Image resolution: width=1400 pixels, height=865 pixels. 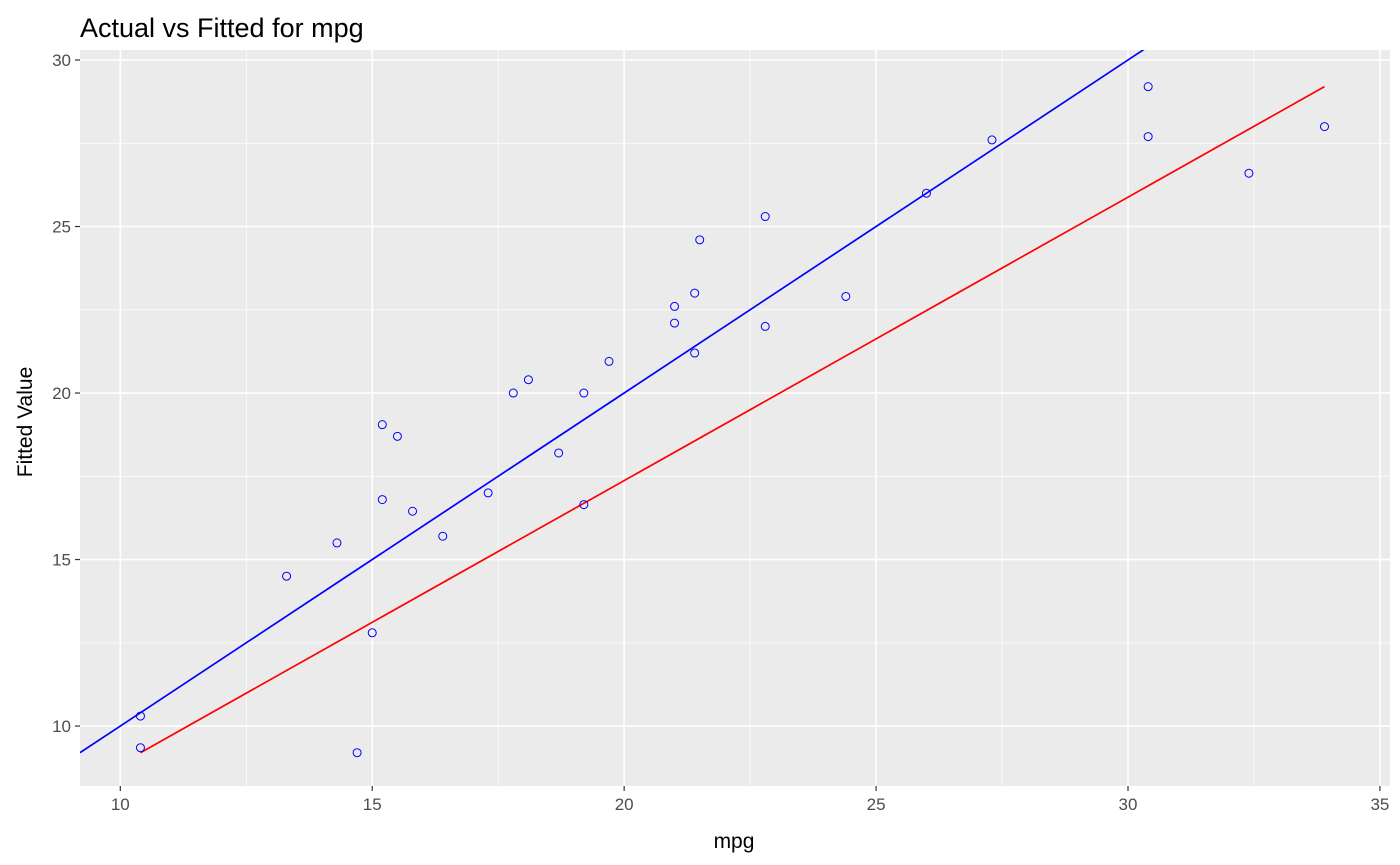 What do you see at coordinates (222, 28) in the screenshot?
I see `chart-title: Actual vs Fitted for mpg` at bounding box center [222, 28].